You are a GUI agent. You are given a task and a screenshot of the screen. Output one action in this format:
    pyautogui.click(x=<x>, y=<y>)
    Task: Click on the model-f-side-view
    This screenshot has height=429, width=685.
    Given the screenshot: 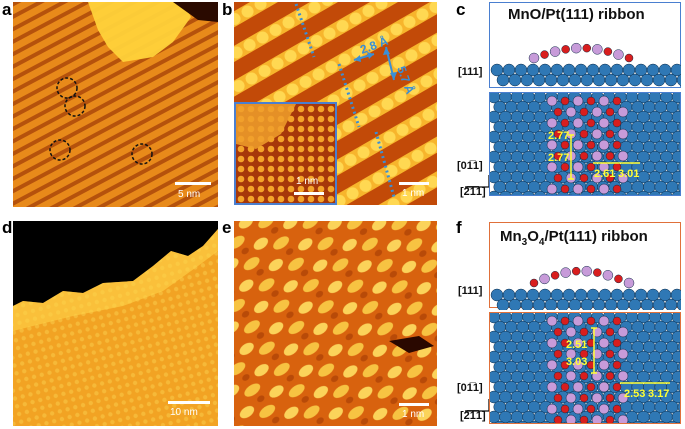 What is the action you would take?
    pyautogui.click(x=585, y=287)
    